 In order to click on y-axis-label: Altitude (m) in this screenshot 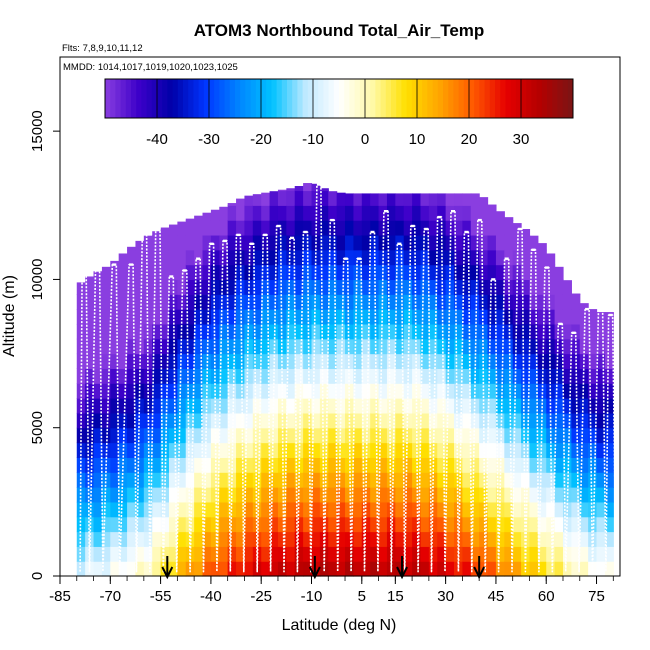, I will do `click(9, 316)`.